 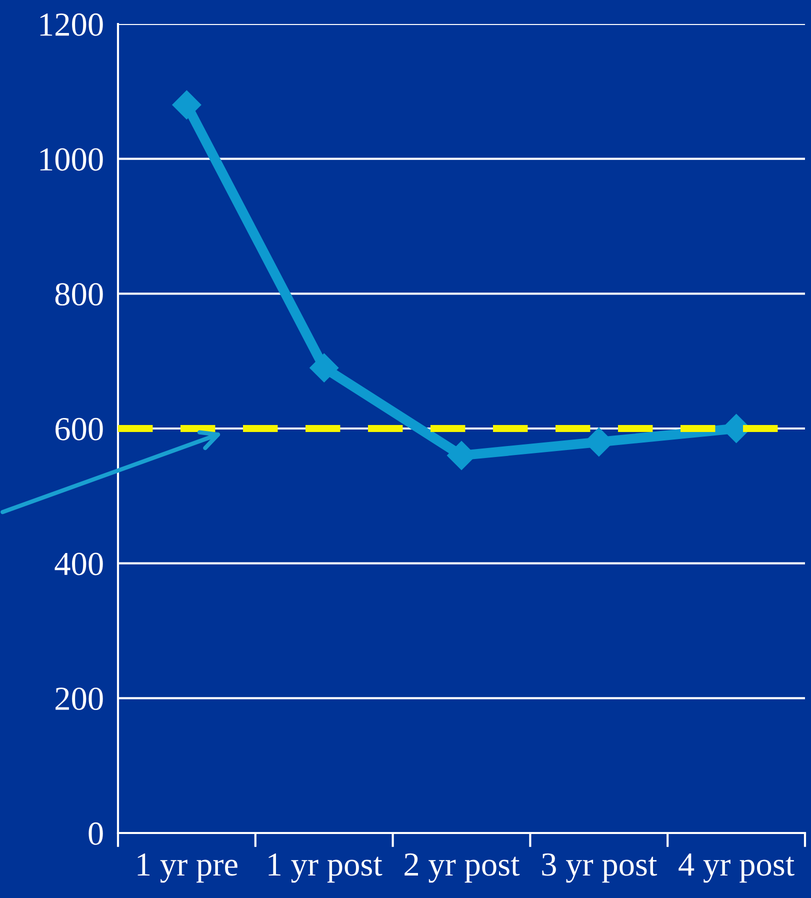 What do you see at coordinates (325, 868) in the screenshot?
I see `x-tick-label: 1 yr post` at bounding box center [325, 868].